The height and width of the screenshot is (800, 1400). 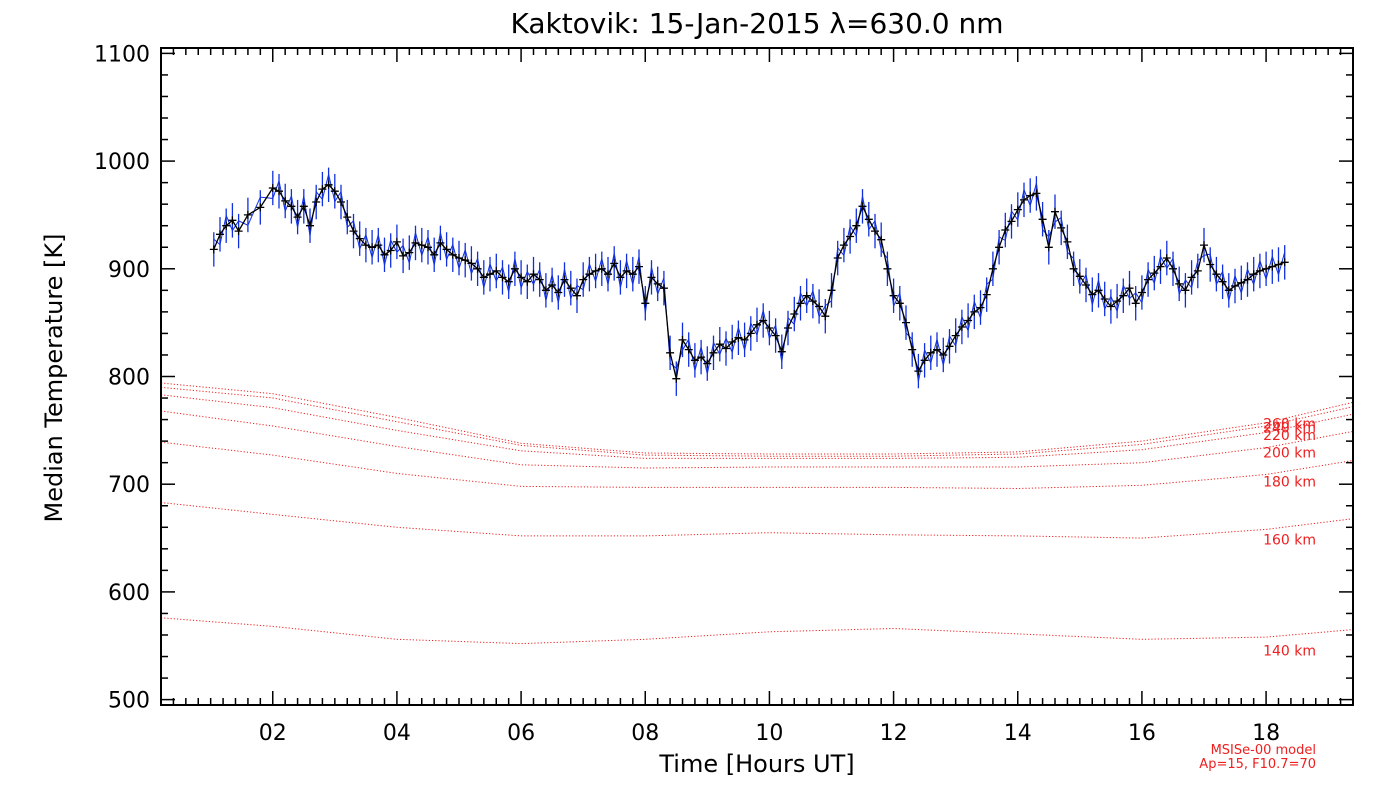 What do you see at coordinates (1289, 541) in the screenshot?
I see `model-curve-label: 160 km` at bounding box center [1289, 541].